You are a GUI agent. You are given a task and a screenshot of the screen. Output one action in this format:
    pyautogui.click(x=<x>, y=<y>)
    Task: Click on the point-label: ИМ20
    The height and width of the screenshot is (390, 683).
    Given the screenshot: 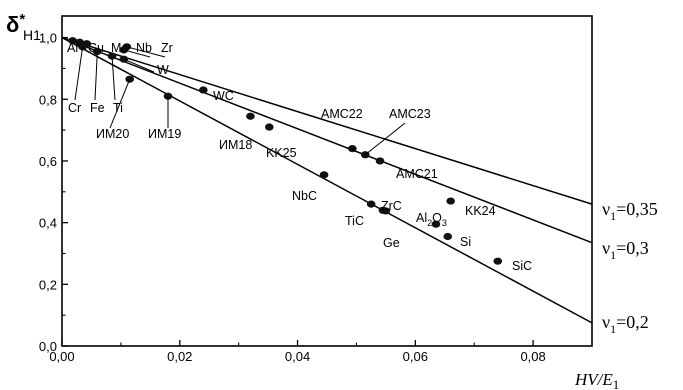 What is the action you would take?
    pyautogui.click(x=112, y=134)
    